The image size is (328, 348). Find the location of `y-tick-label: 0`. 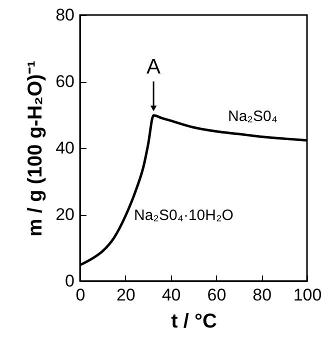

y-tick-label: 0 is located at coordinates (69, 281).